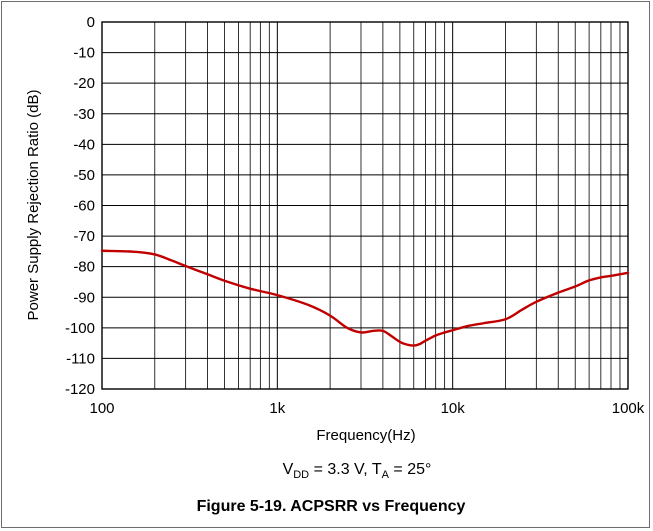 The image size is (653, 531). Describe the element at coordinates (84, 144) in the screenshot. I see `y-tick-label: -40` at that location.